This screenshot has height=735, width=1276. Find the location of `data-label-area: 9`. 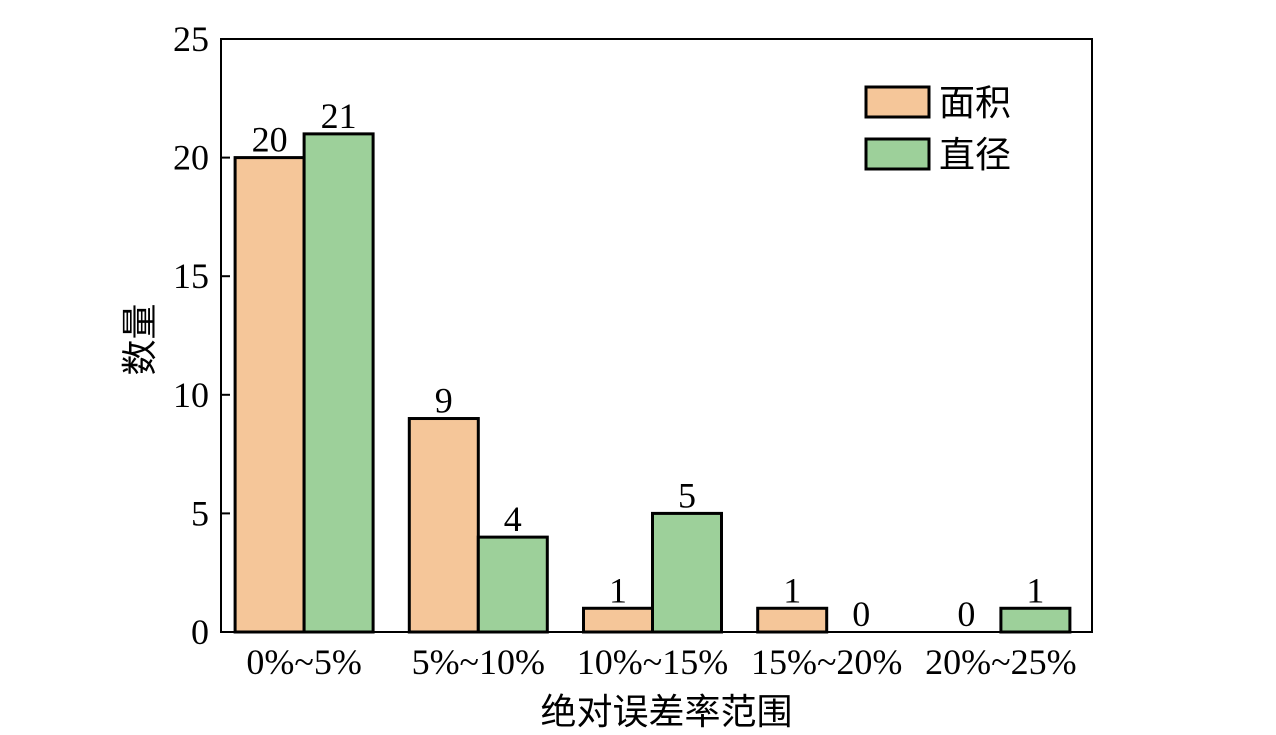

data-label-area: 9 is located at coordinates (444, 401).